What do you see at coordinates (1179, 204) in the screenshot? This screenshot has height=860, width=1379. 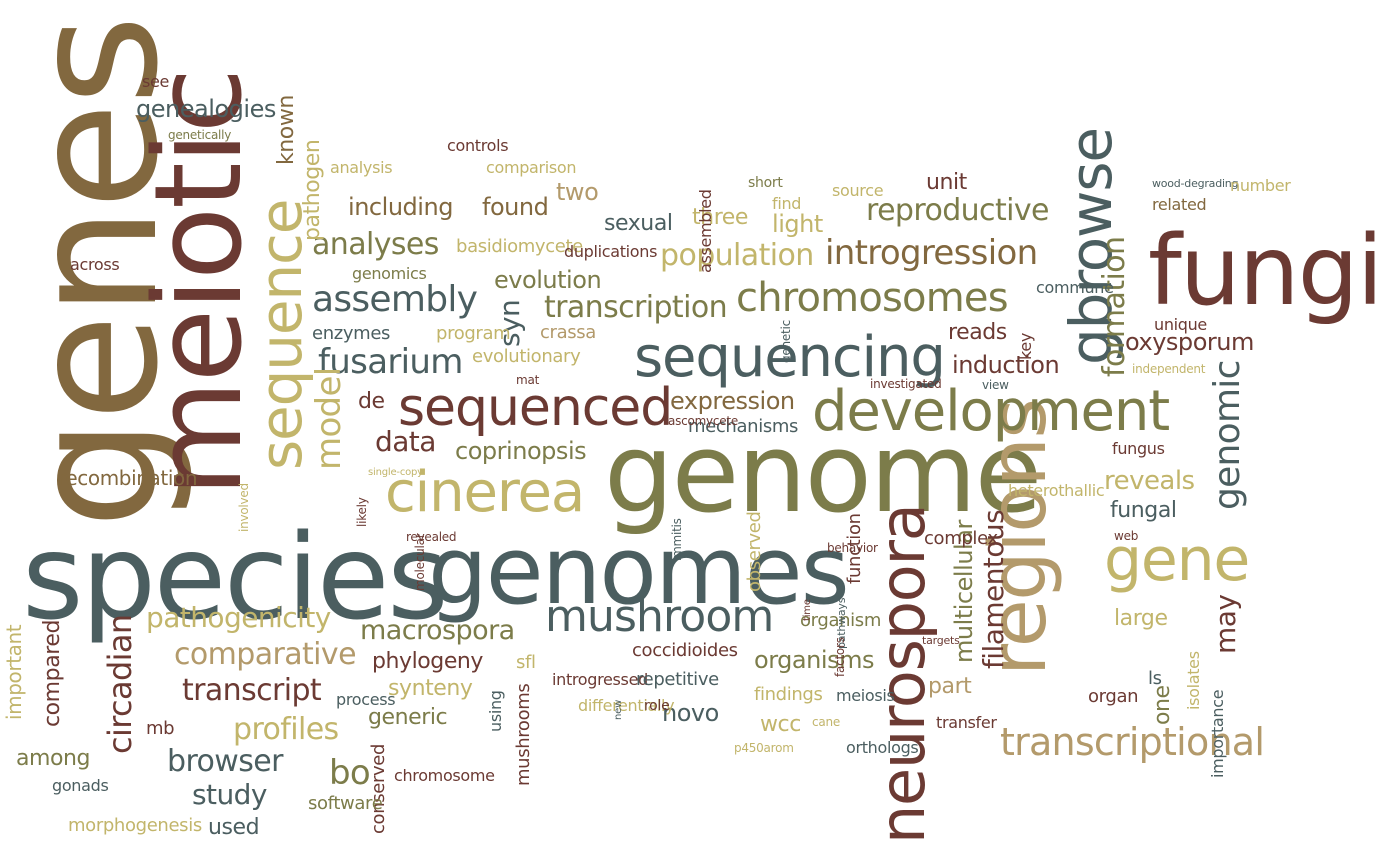 I see `word: related` at bounding box center [1179, 204].